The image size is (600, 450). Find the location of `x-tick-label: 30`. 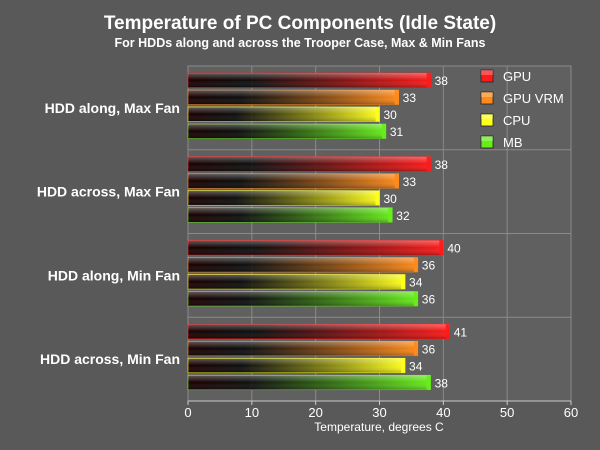

x-tick-label: 30 is located at coordinates (379, 412).